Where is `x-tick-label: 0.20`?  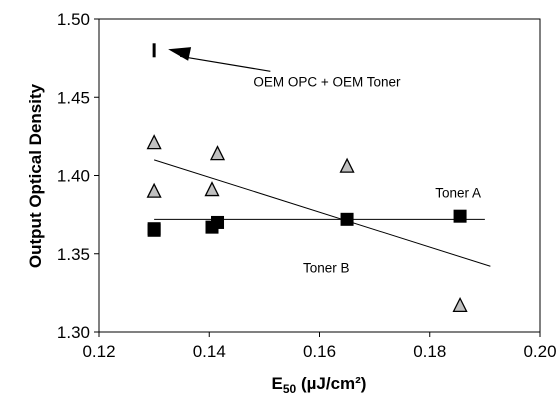
x-tick-label: 0.20 is located at coordinates (539, 351).